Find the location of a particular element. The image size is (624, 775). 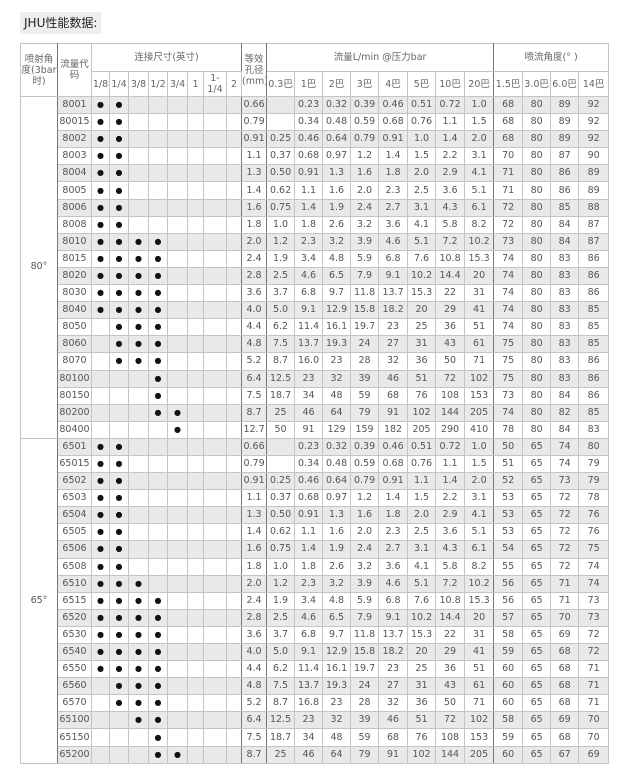

flow-value: 1.0 is located at coordinates (422, 139).